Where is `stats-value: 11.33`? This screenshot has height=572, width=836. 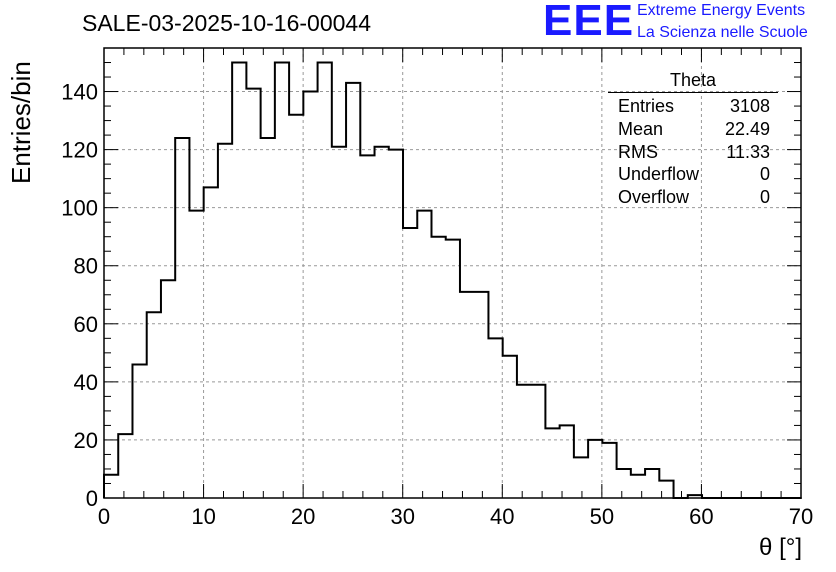
stats-value: 11.33 is located at coordinates (748, 151).